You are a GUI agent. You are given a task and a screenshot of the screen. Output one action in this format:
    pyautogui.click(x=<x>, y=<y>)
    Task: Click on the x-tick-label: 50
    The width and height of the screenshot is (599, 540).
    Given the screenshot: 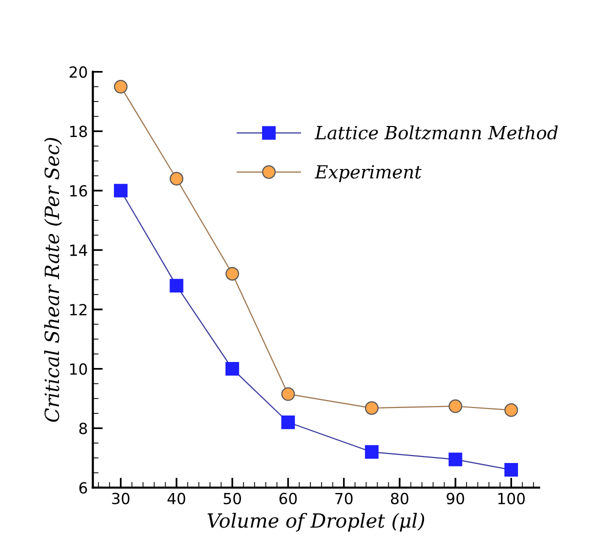 What is the action you would take?
    pyautogui.click(x=233, y=498)
    